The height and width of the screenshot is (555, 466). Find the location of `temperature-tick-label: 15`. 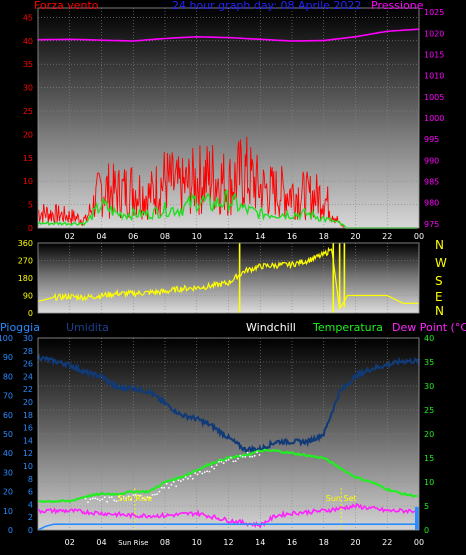

temperature-tick-label: 15 is located at coordinates (429, 458).